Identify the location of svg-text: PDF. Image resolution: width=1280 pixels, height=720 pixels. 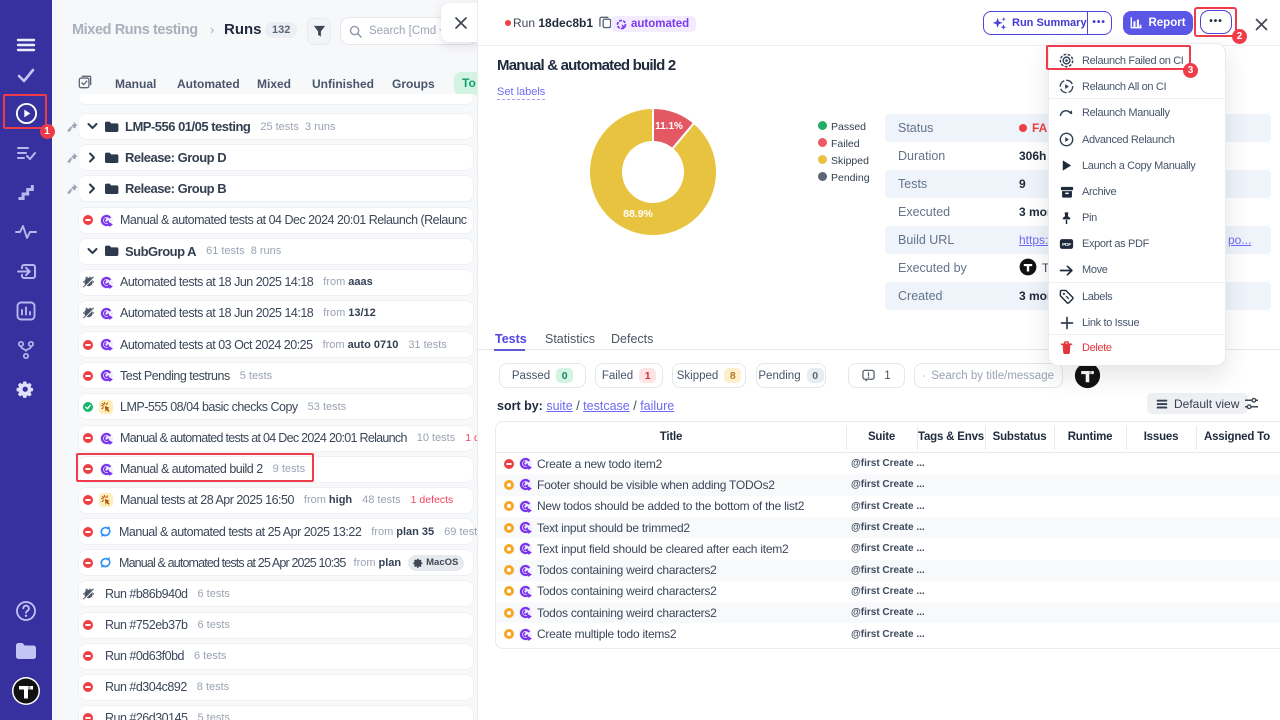
(1066, 246).